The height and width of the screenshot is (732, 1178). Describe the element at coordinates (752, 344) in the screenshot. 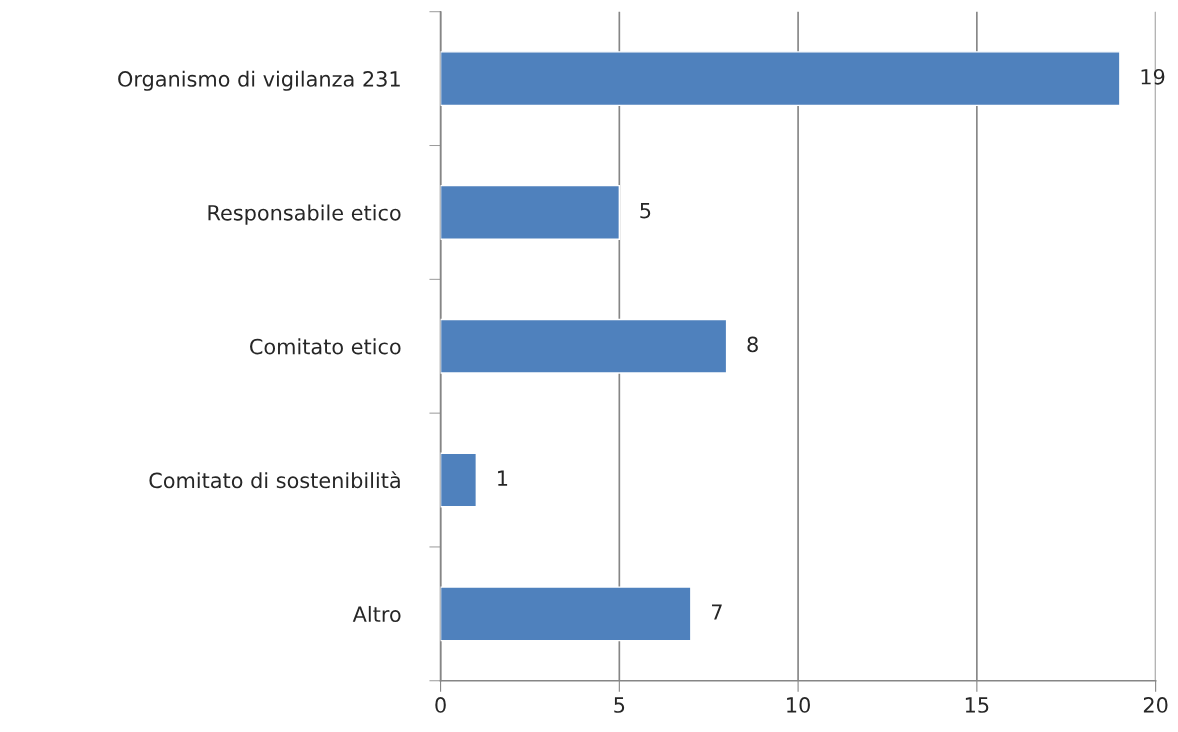

I see `data-label: 8` at that location.